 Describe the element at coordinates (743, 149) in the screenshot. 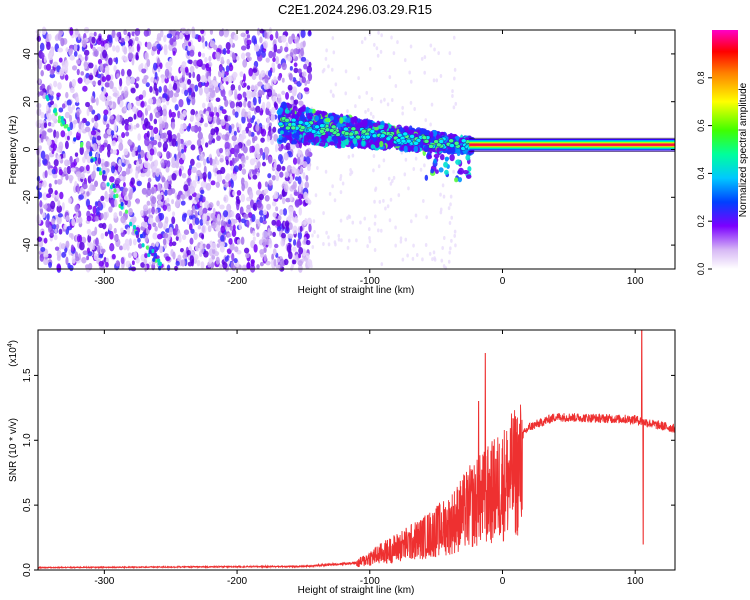

I see `colorbar-label: Normalized spectral amplitude` at that location.